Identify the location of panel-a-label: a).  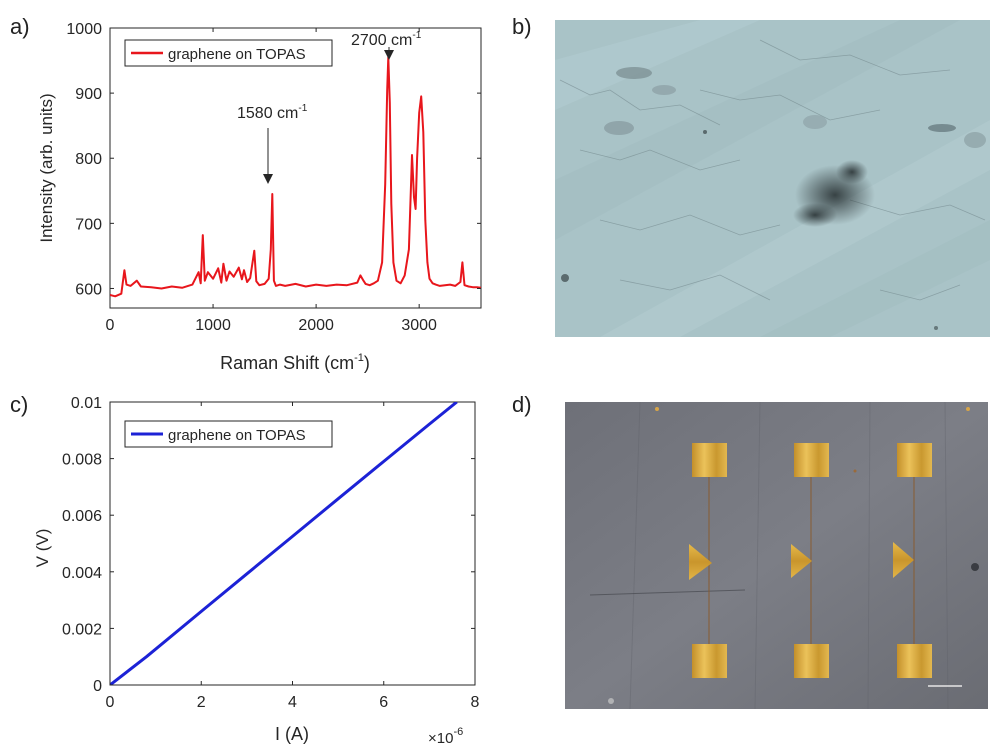
(20, 26).